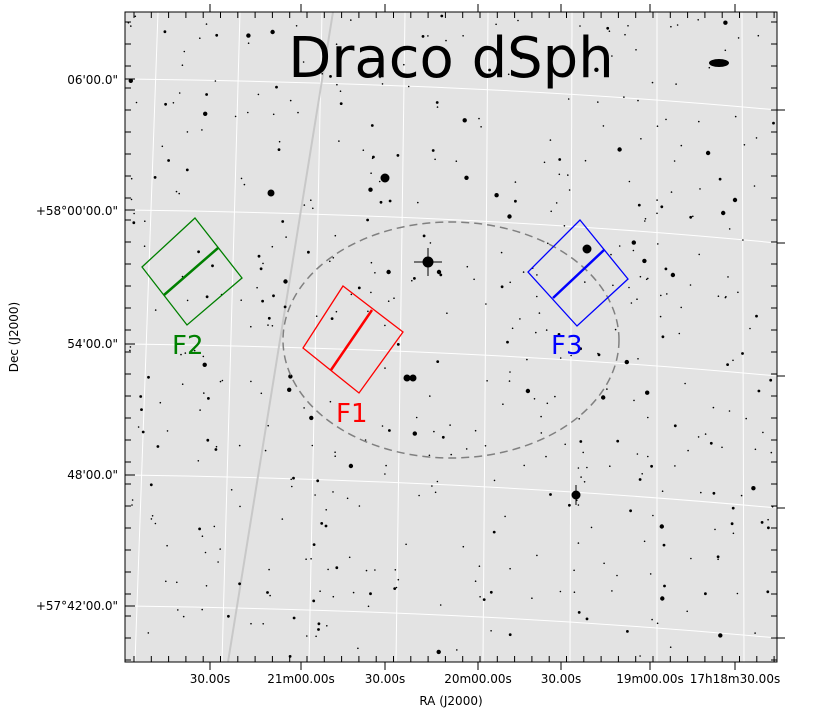  What do you see at coordinates (14, 337) in the screenshot?
I see `y-axis-label: Dec (J2000)` at bounding box center [14, 337].